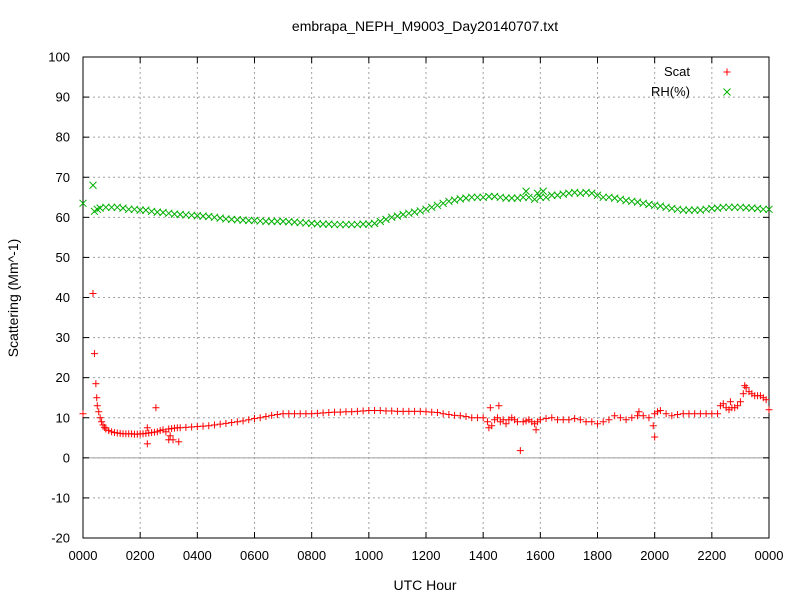  I want to click on legend-label-rh: RH(%), so click(670, 91).